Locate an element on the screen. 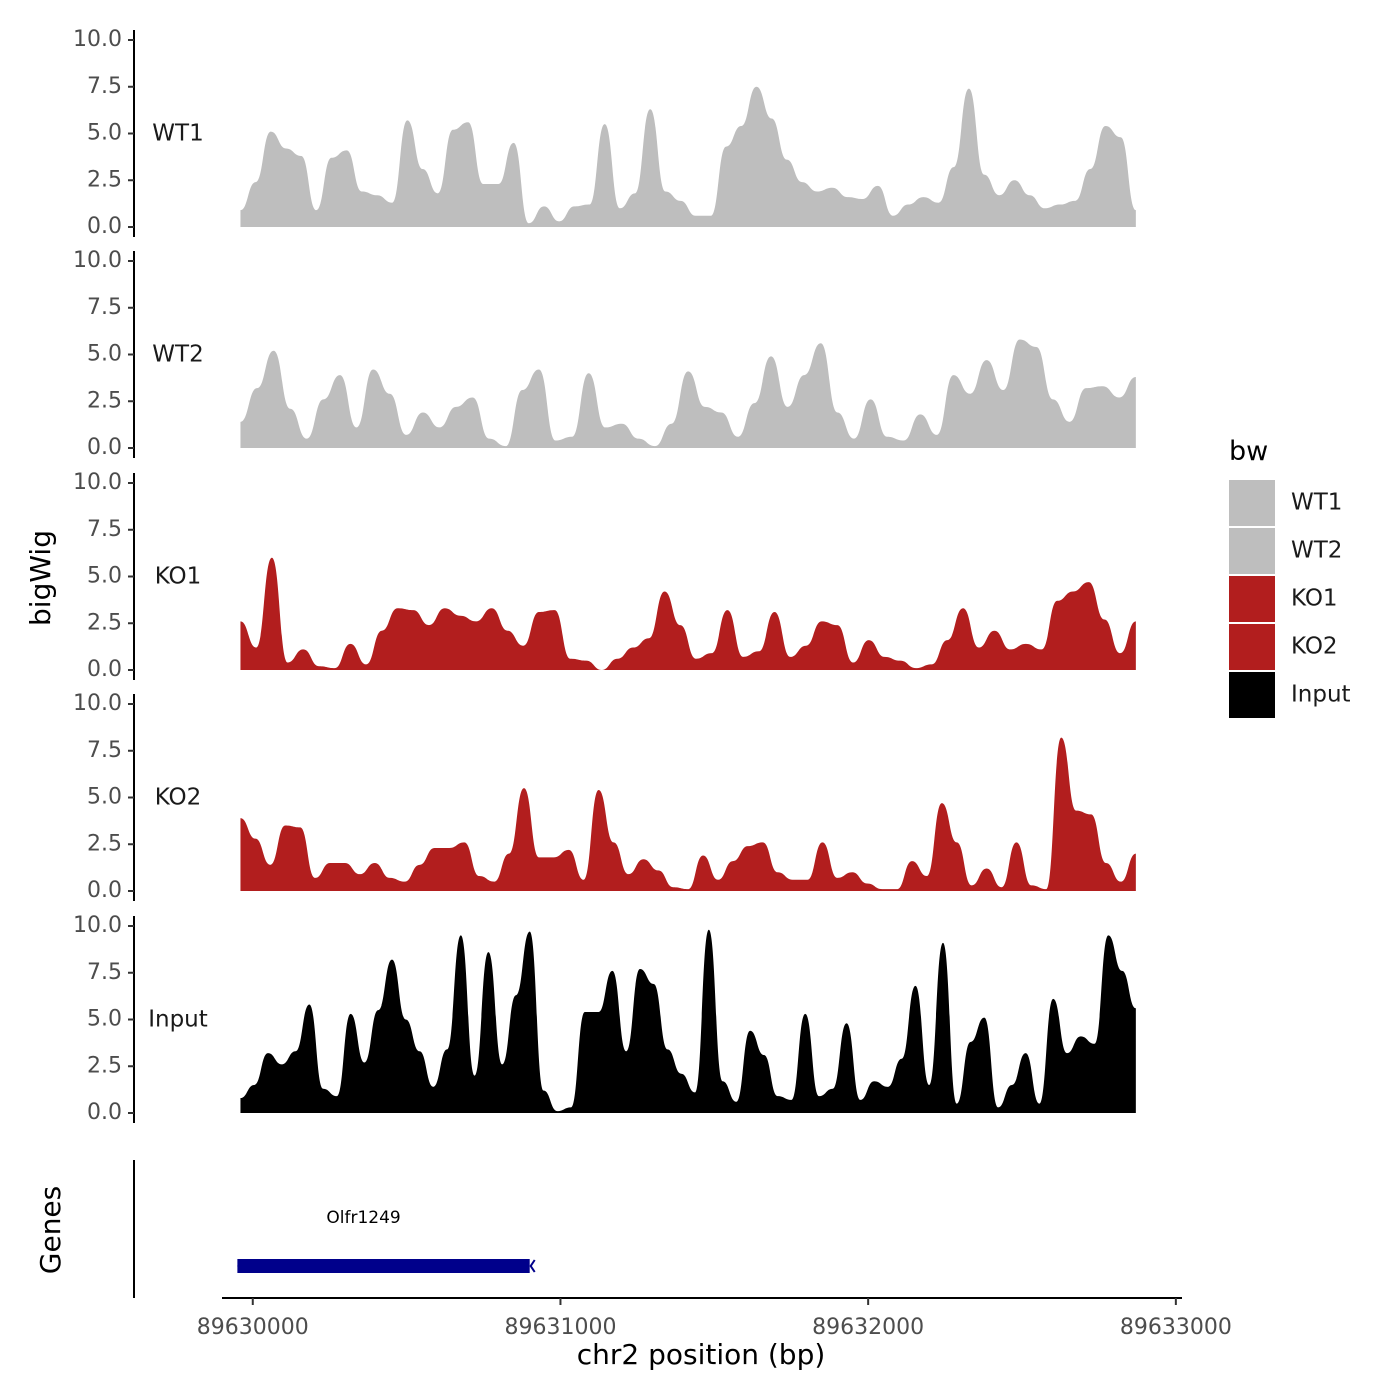 The image size is (1400, 1400). legend-title: bw is located at coordinates (1248, 451).